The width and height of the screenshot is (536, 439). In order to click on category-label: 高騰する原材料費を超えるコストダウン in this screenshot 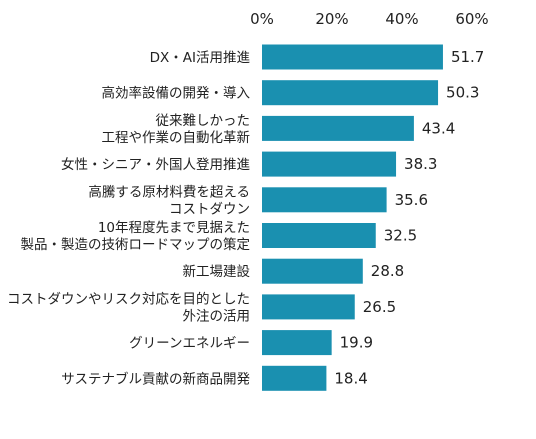, I will do `click(169, 200)`.